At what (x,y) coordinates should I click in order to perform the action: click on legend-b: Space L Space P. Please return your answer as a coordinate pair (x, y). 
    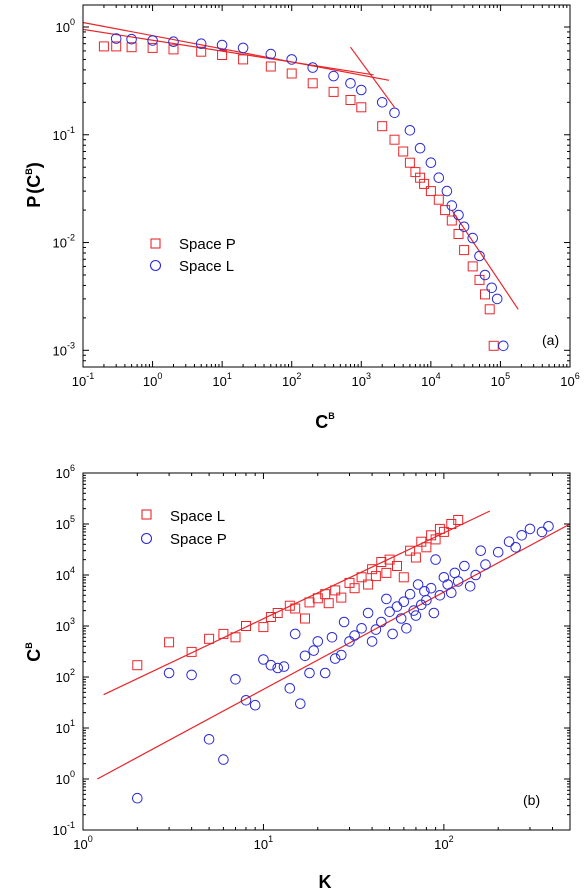
    Looking at the image, I should click on (183, 528).